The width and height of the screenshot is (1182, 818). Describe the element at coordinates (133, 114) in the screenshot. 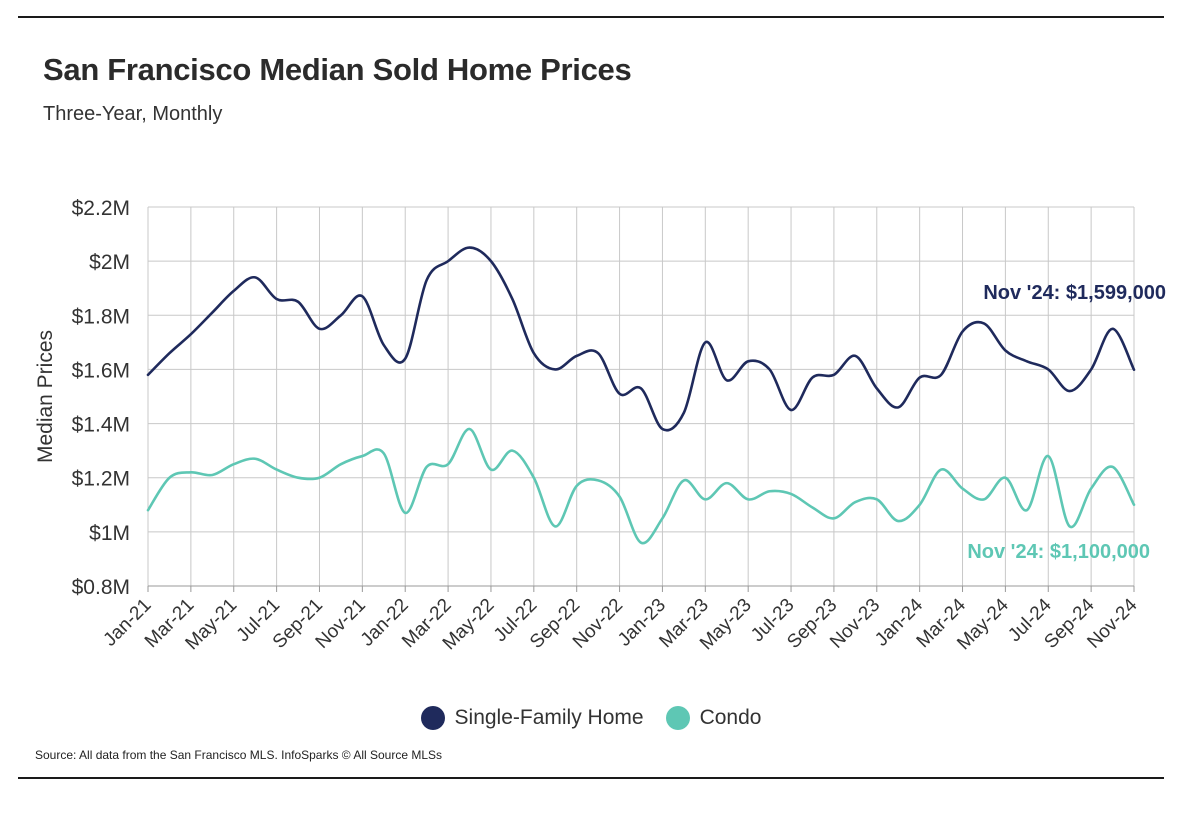

I see `chart-subtitle: Three-Year, Monthly` at that location.